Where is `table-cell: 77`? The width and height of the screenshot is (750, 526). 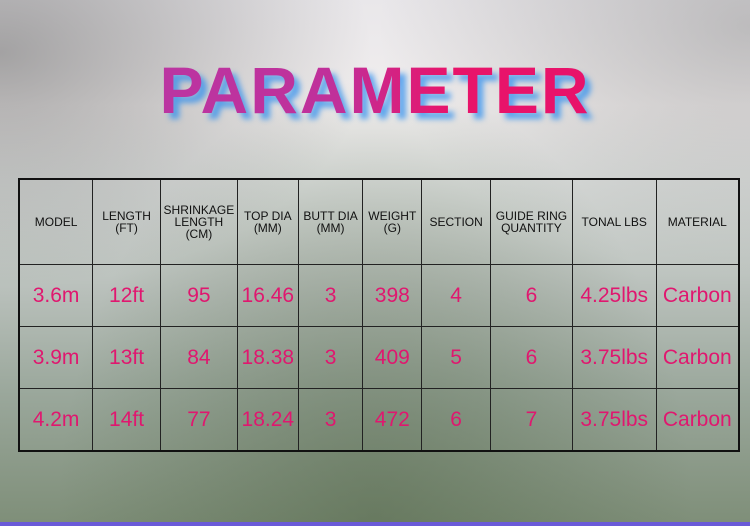
table-cell: 77 is located at coordinates (198, 420).